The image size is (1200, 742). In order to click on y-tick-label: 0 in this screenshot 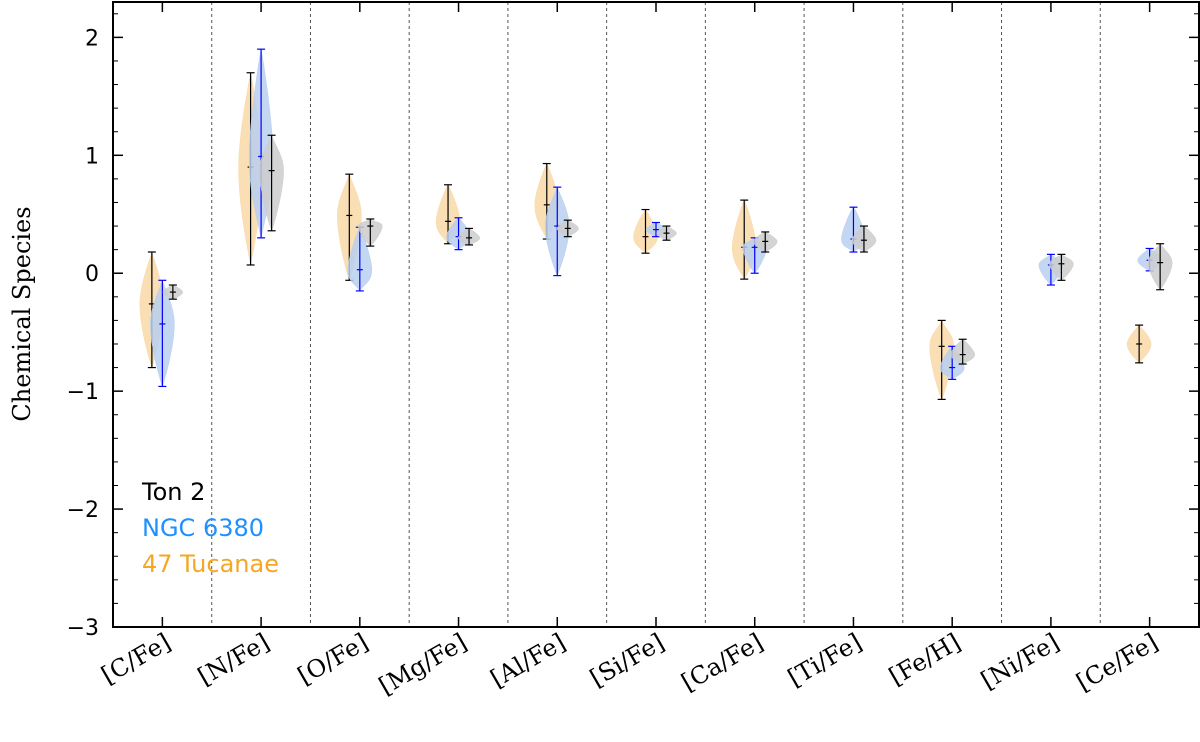, I will do `click(92, 274)`.